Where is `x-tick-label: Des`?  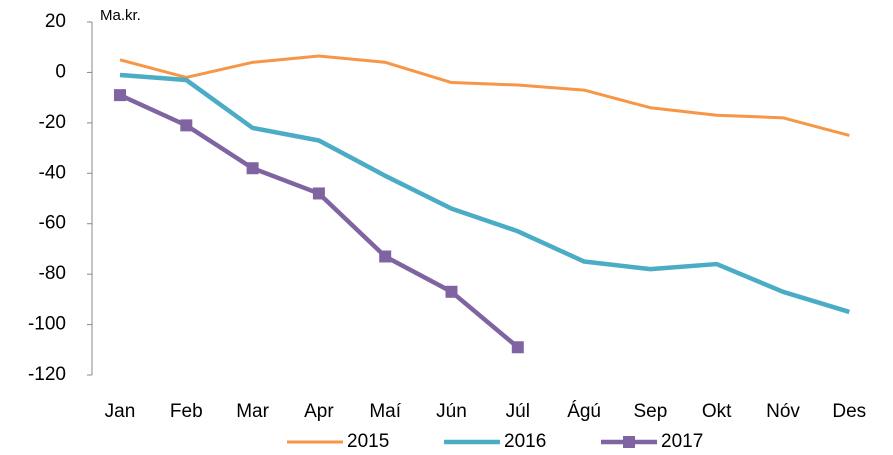
x-tick-label: Des is located at coordinates (849, 411).